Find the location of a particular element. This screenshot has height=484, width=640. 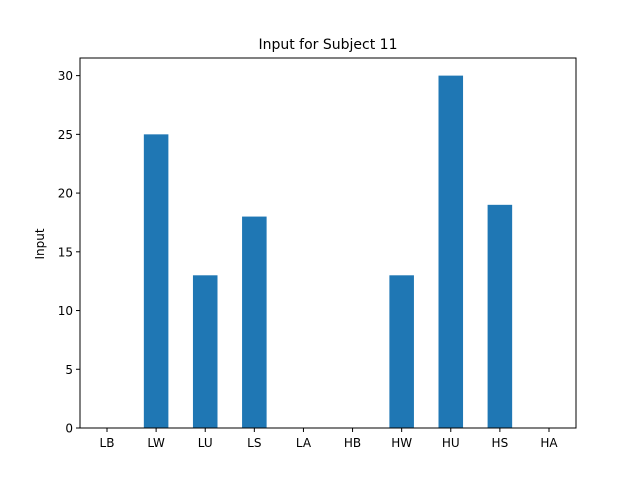

x-tick-label: HU is located at coordinates (451, 443).